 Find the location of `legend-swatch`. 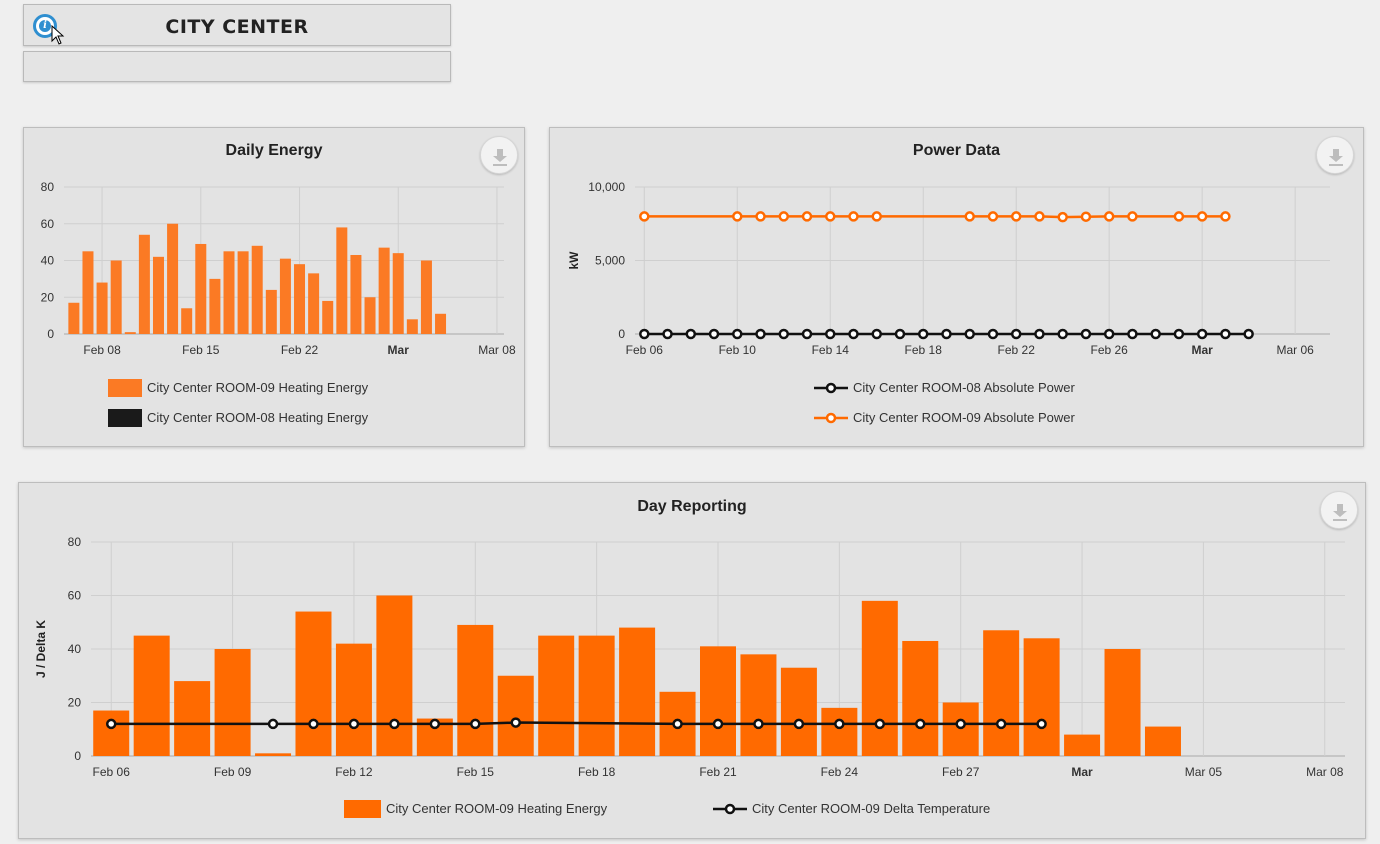

legend-swatch is located at coordinates (125, 418).